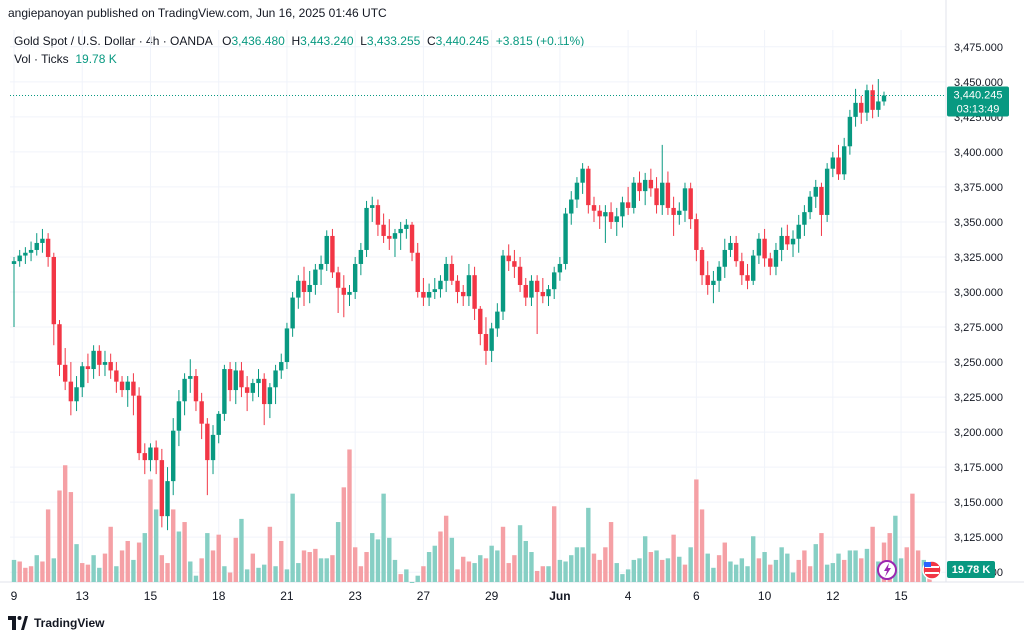 The image size is (1024, 642). I want to click on x-tick-label: 10, so click(765, 596).